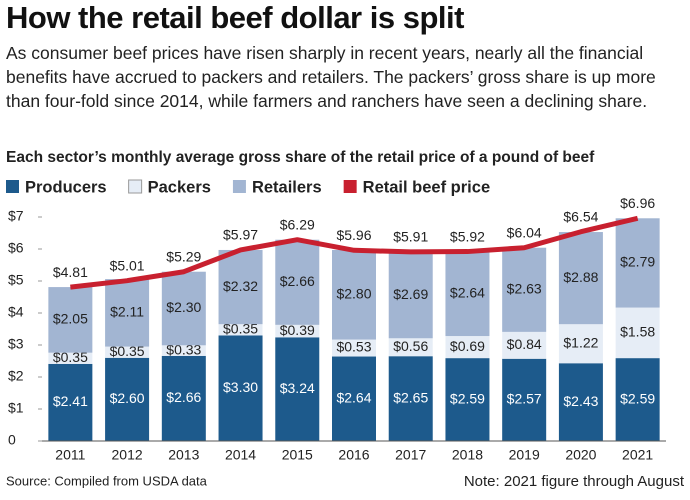 Image resolution: width=690 pixels, height=500 pixels. I want to click on data-label: $2.05, so click(70, 319).